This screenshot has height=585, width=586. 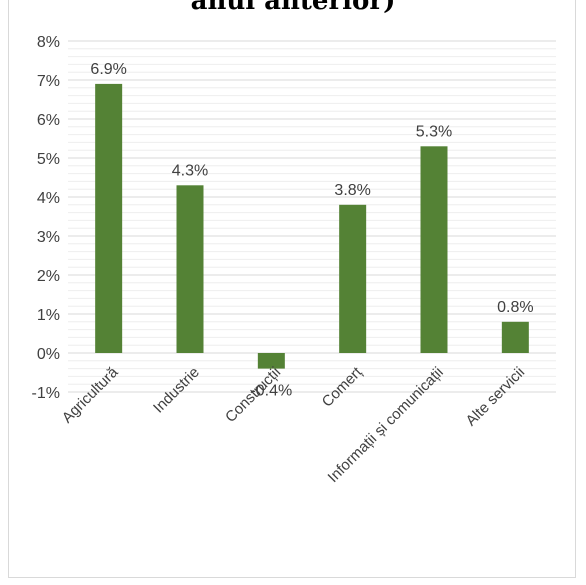 What do you see at coordinates (48, 198) in the screenshot?
I see `y-tick-label: 4%` at bounding box center [48, 198].